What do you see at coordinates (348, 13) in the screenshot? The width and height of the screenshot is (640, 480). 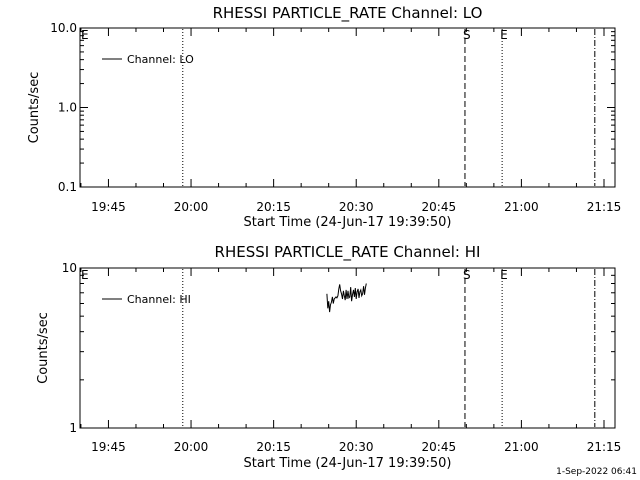 I see `chart-title: RHESSI PARTICLE_RATE Channel: LO` at bounding box center [348, 13].